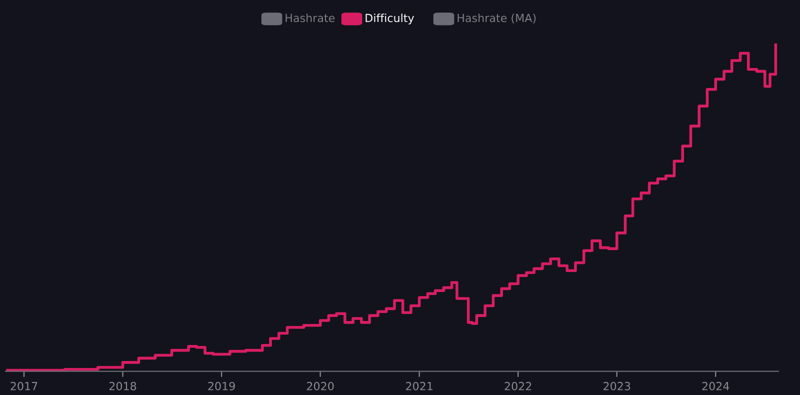  Describe the element at coordinates (497, 19) in the screenshot. I see `legend-label: Hashrate (MA)` at that location.